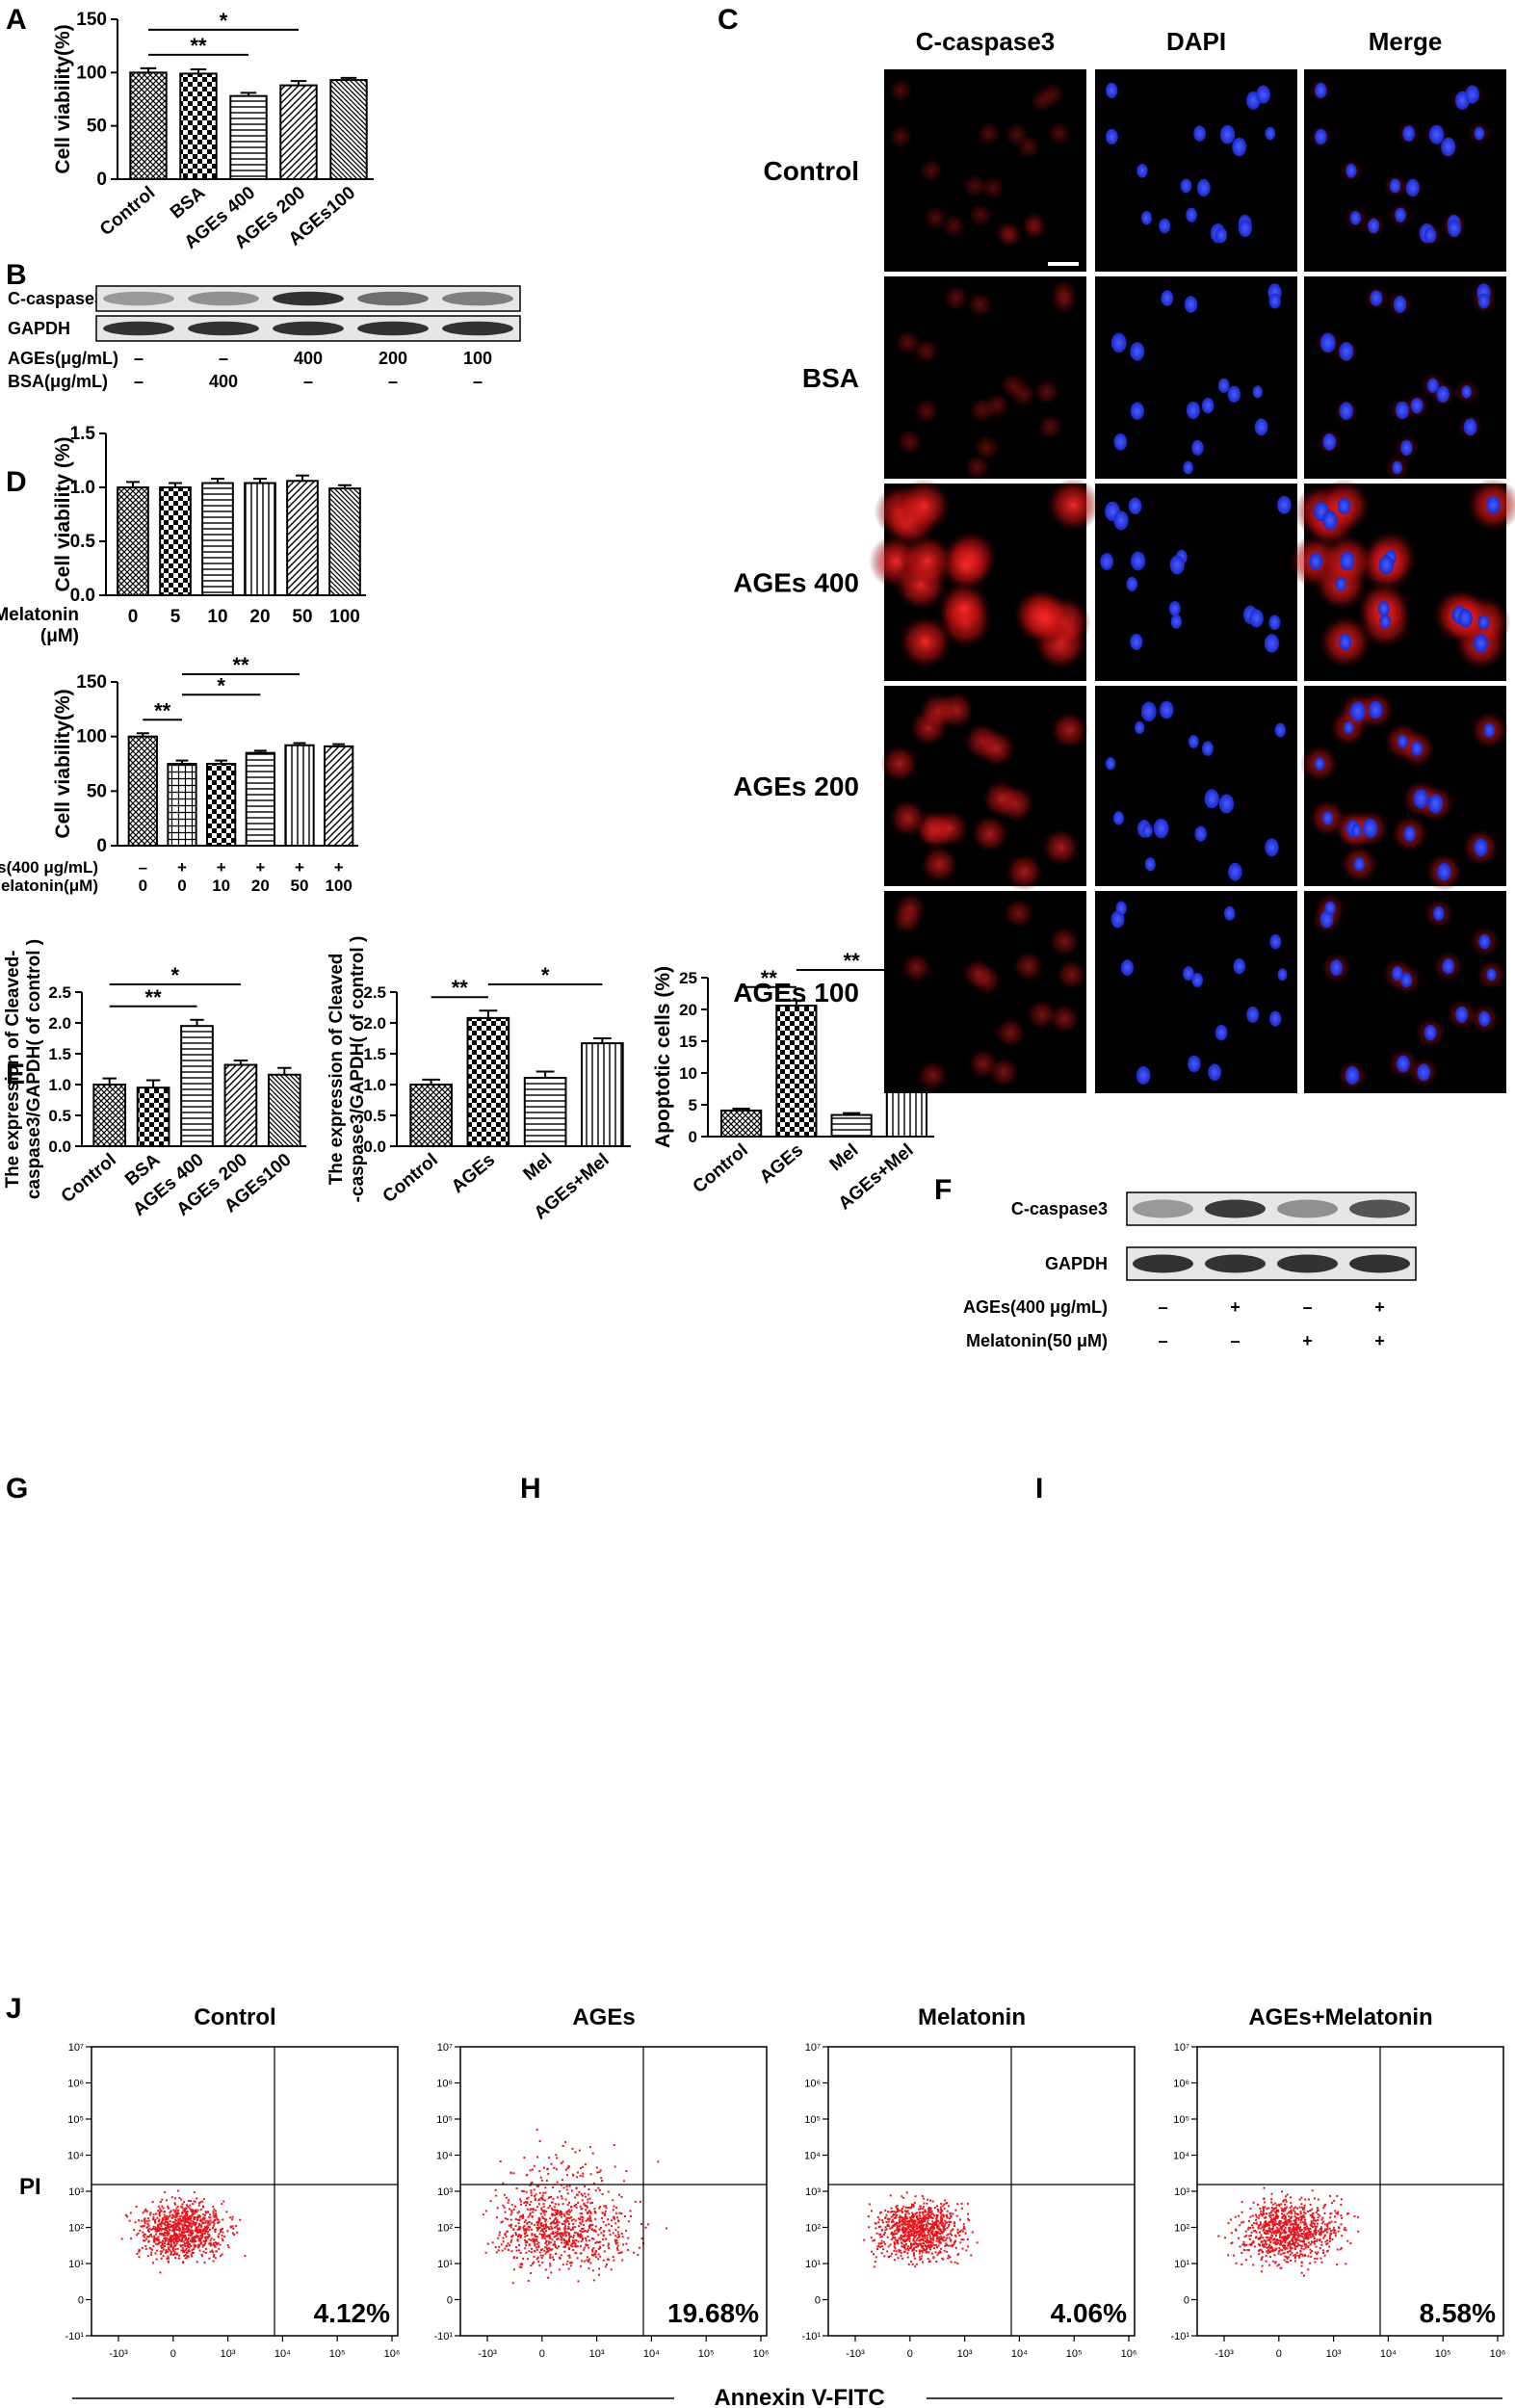 The width and height of the screenshot is (1515, 2408). Describe the element at coordinates (76, 2156) in the screenshot. I see `y-tick-label: 10⁴` at that location.